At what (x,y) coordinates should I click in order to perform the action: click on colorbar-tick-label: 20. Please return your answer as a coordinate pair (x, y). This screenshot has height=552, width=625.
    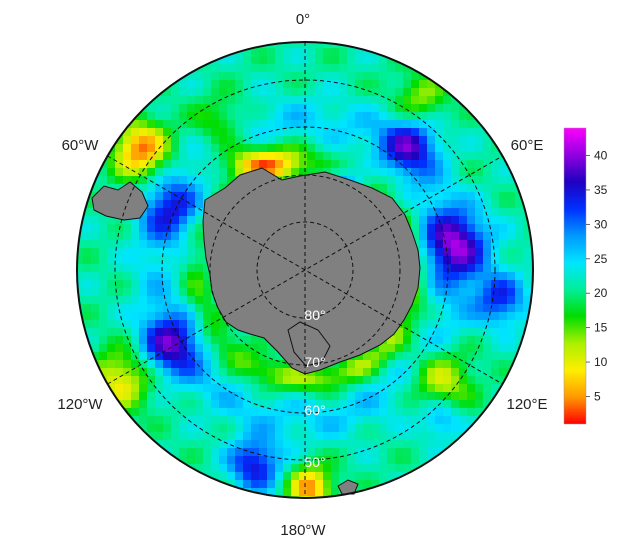
    Looking at the image, I should click on (601, 293).